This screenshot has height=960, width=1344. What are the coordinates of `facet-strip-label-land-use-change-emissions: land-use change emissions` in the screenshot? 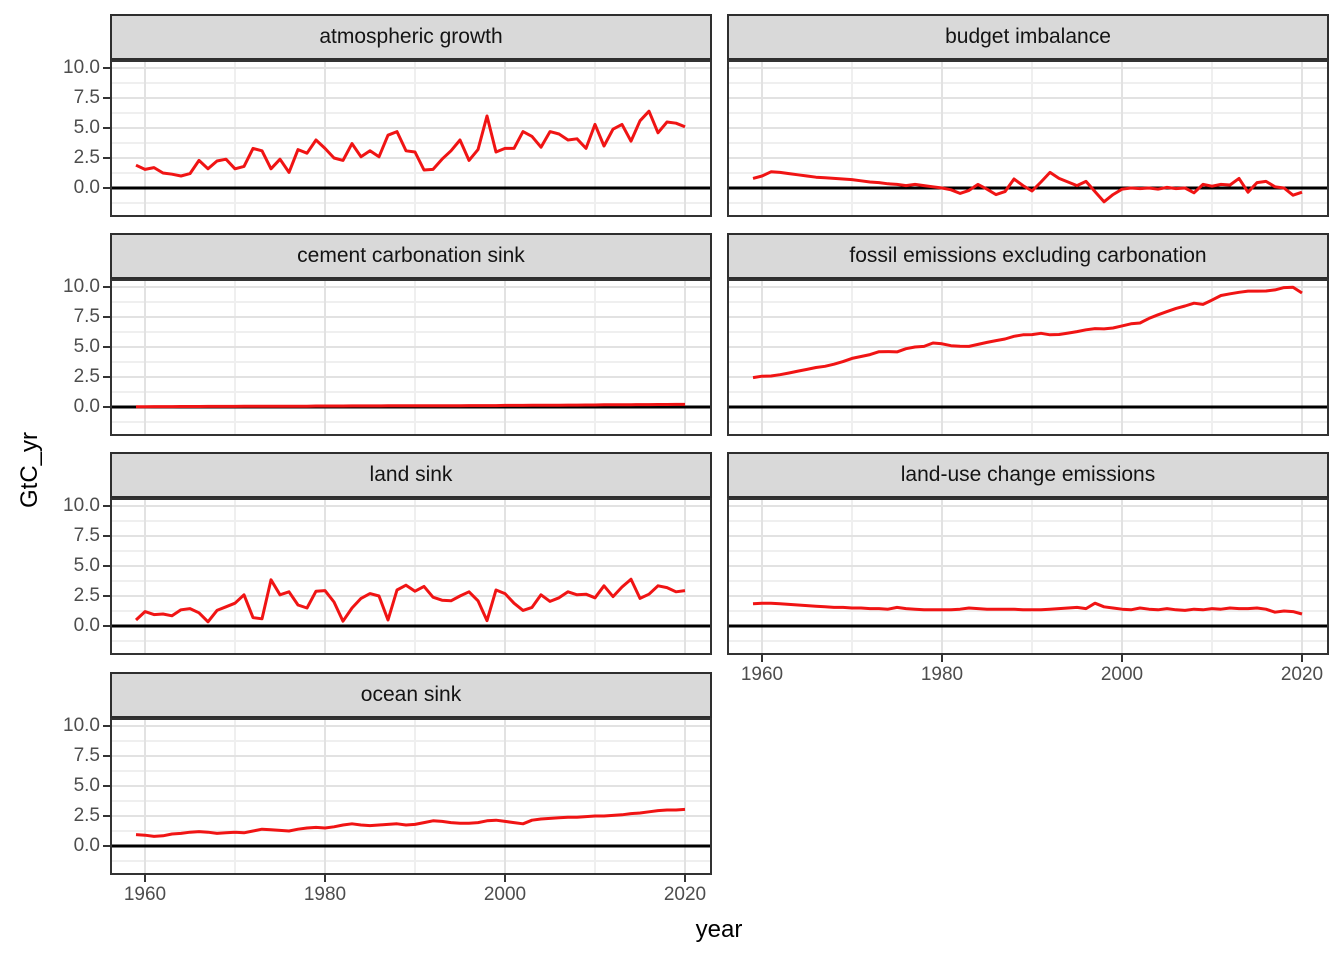 It's located at (1028, 474).